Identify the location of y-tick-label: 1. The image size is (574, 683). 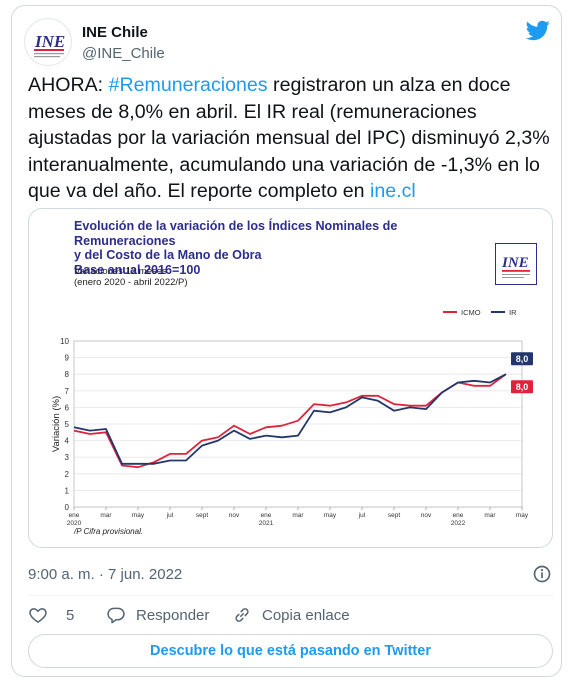
(67, 490).